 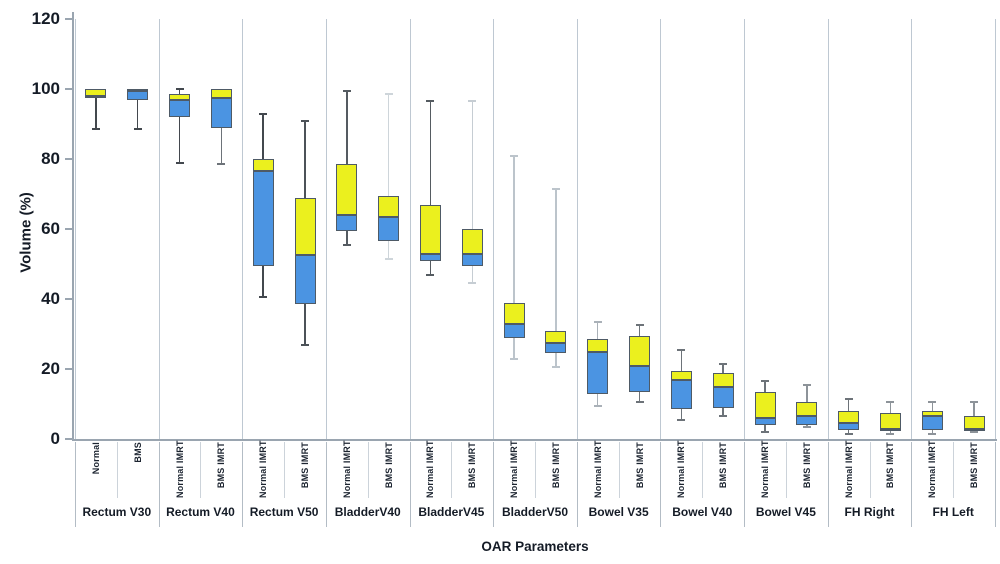 What do you see at coordinates (534, 512) in the screenshot?
I see `box-group-label: BladderV50` at bounding box center [534, 512].